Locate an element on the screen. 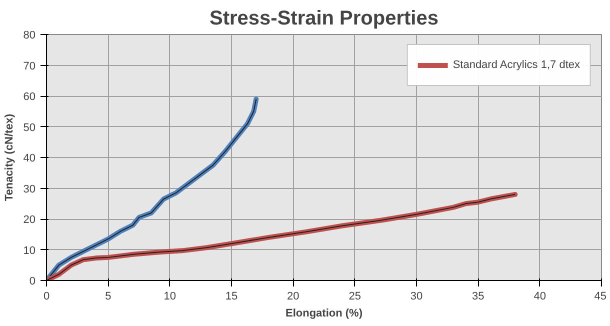 This screenshot has height=326, width=610. x-tick-label: 15 is located at coordinates (231, 296).